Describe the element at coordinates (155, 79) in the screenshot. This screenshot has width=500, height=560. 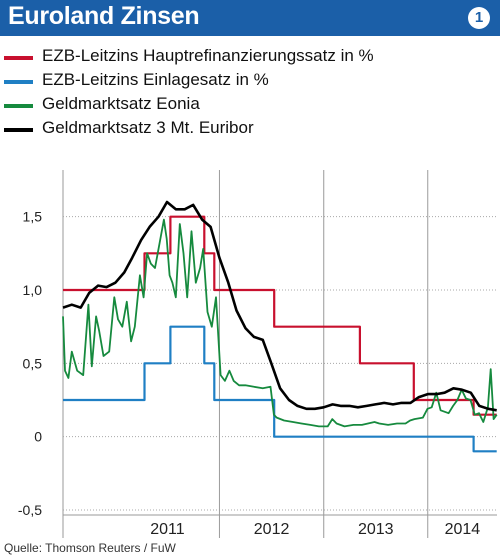
I see `legend-label: EZB-Leitzins Einlagesatz in %` at that location.